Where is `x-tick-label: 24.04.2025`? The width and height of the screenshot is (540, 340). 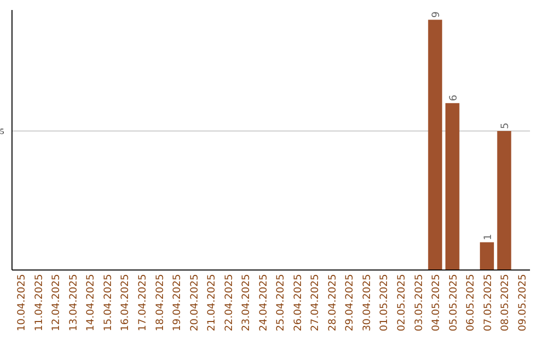
x-tick-label: 24.04.2025 is located at coordinates (264, 303).